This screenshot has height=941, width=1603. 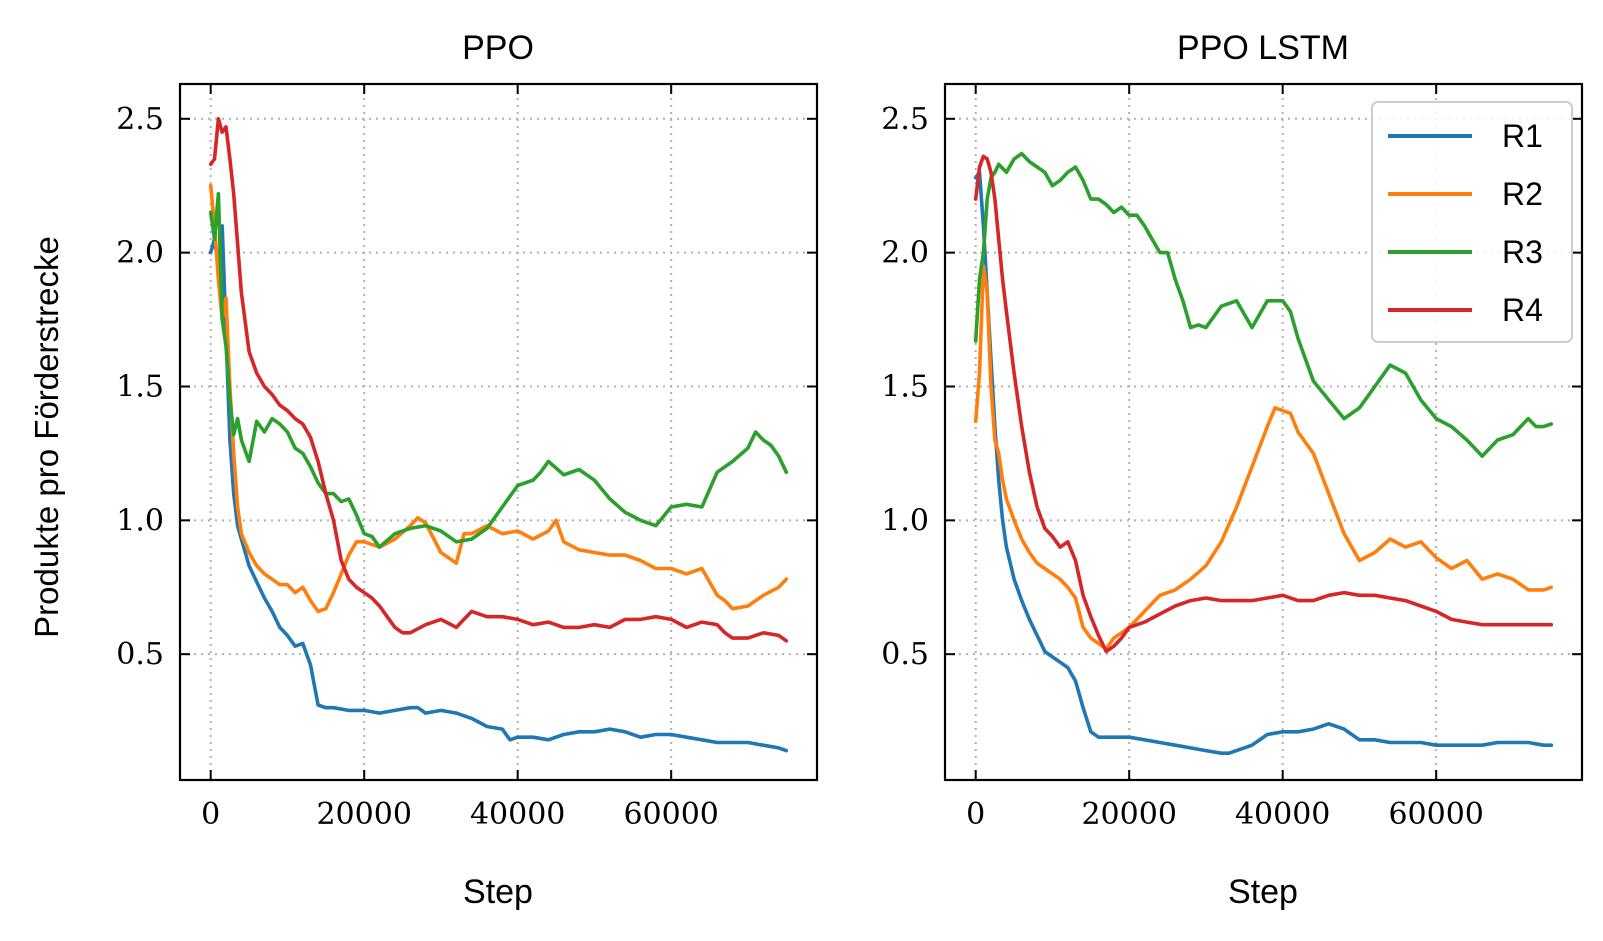 What do you see at coordinates (1522, 252) in the screenshot?
I see `legend-label: R3` at bounding box center [1522, 252].